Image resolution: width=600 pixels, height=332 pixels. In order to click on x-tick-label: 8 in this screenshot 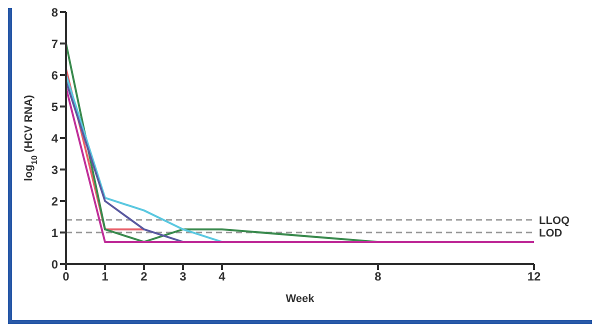, I will do `click(378, 277)`.